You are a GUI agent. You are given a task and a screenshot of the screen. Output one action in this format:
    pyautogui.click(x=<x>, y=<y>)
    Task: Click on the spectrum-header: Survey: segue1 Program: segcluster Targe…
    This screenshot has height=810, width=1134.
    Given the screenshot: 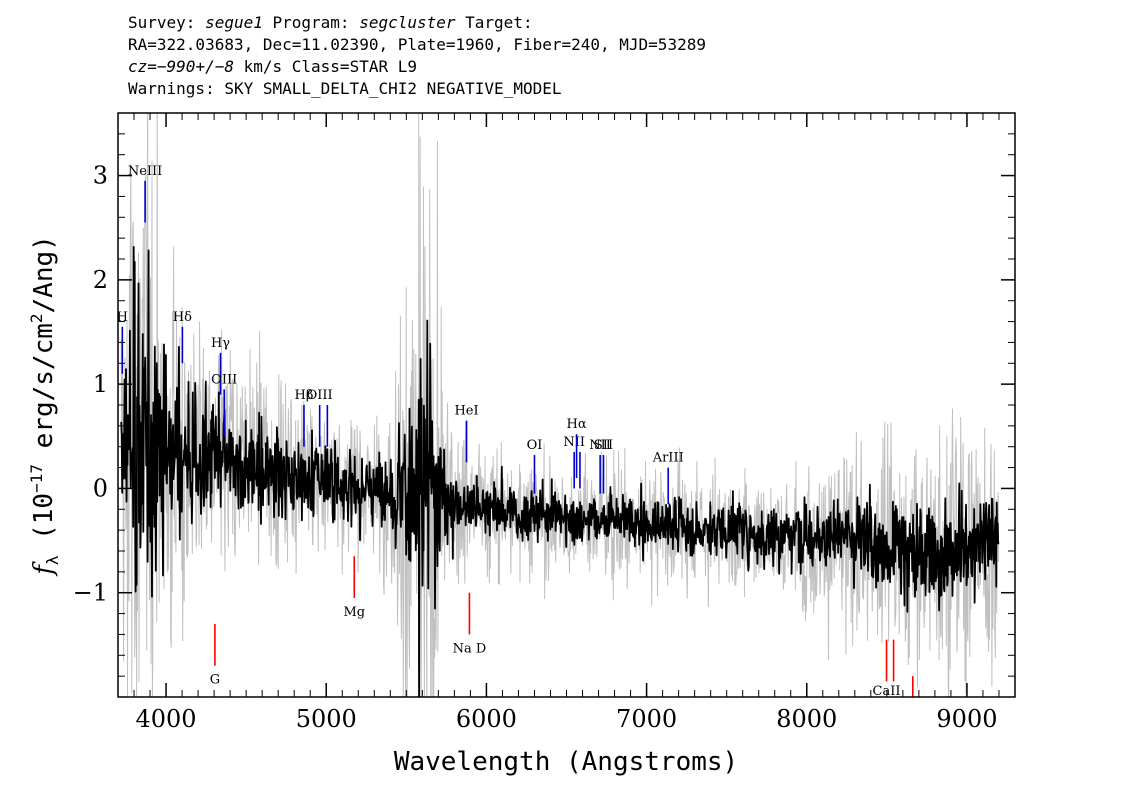 What is the action you would take?
    pyautogui.click(x=417, y=56)
    